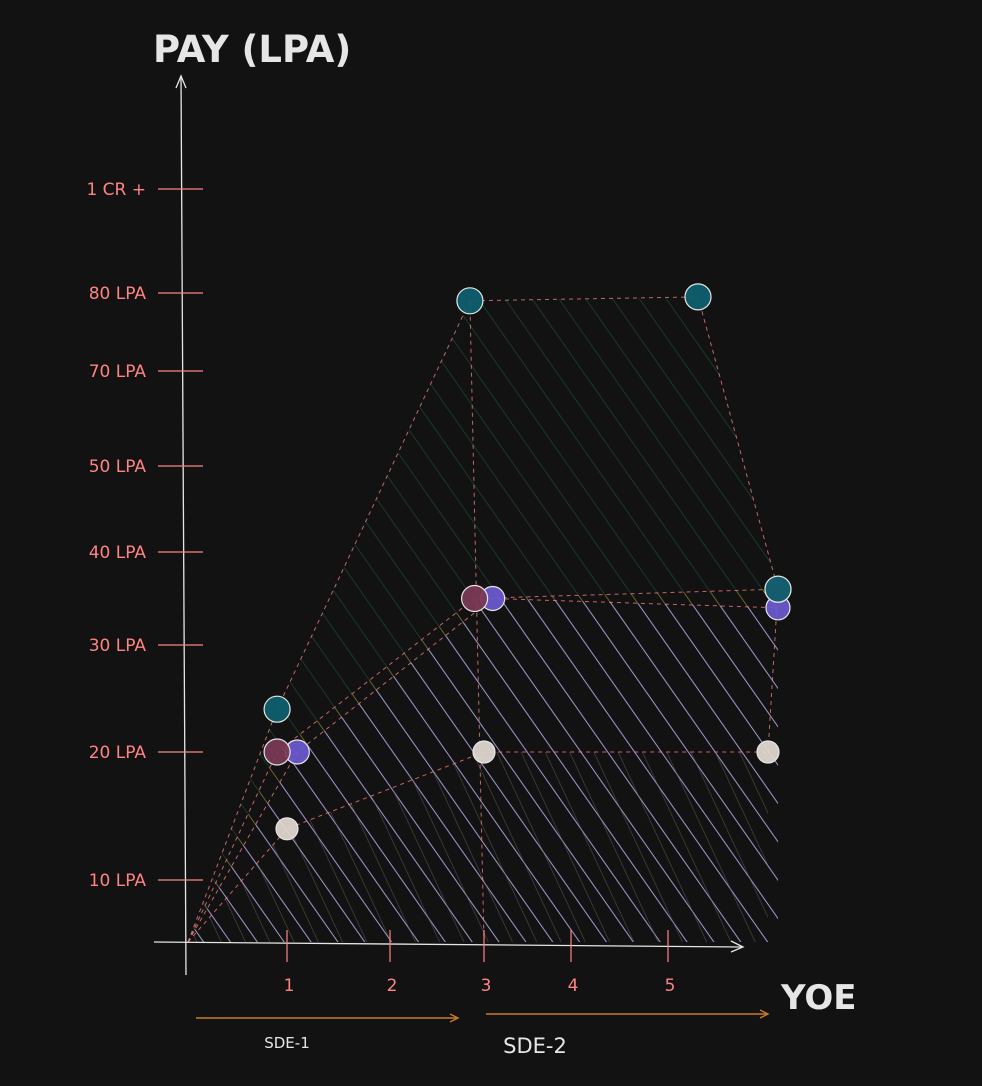 The image size is (982, 1086). What do you see at coordinates (118, 881) in the screenshot?
I see `y-tick-label-1: 10 LPA` at bounding box center [118, 881].